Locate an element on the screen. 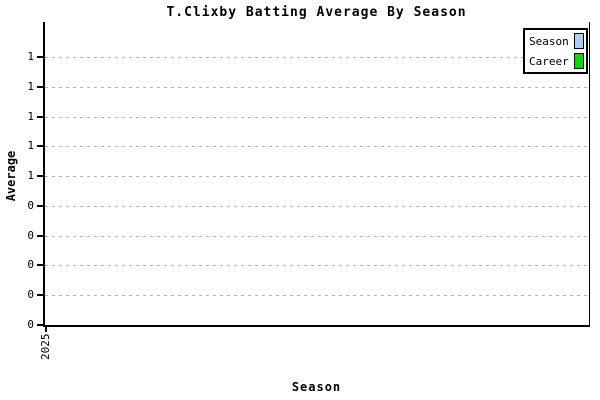  season-color-swatch is located at coordinates (579, 41).